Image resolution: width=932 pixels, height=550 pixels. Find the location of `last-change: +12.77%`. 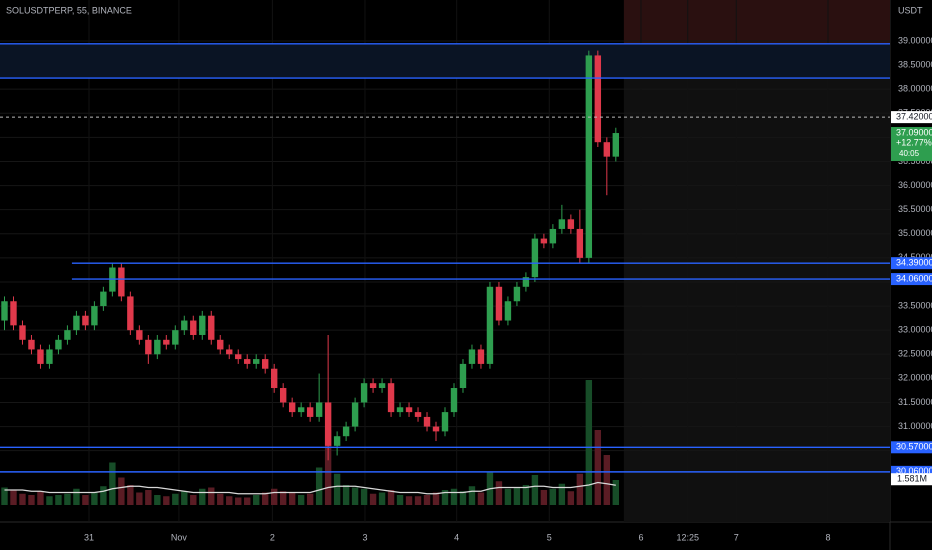

last-change: +12.77% is located at coordinates (914, 142).